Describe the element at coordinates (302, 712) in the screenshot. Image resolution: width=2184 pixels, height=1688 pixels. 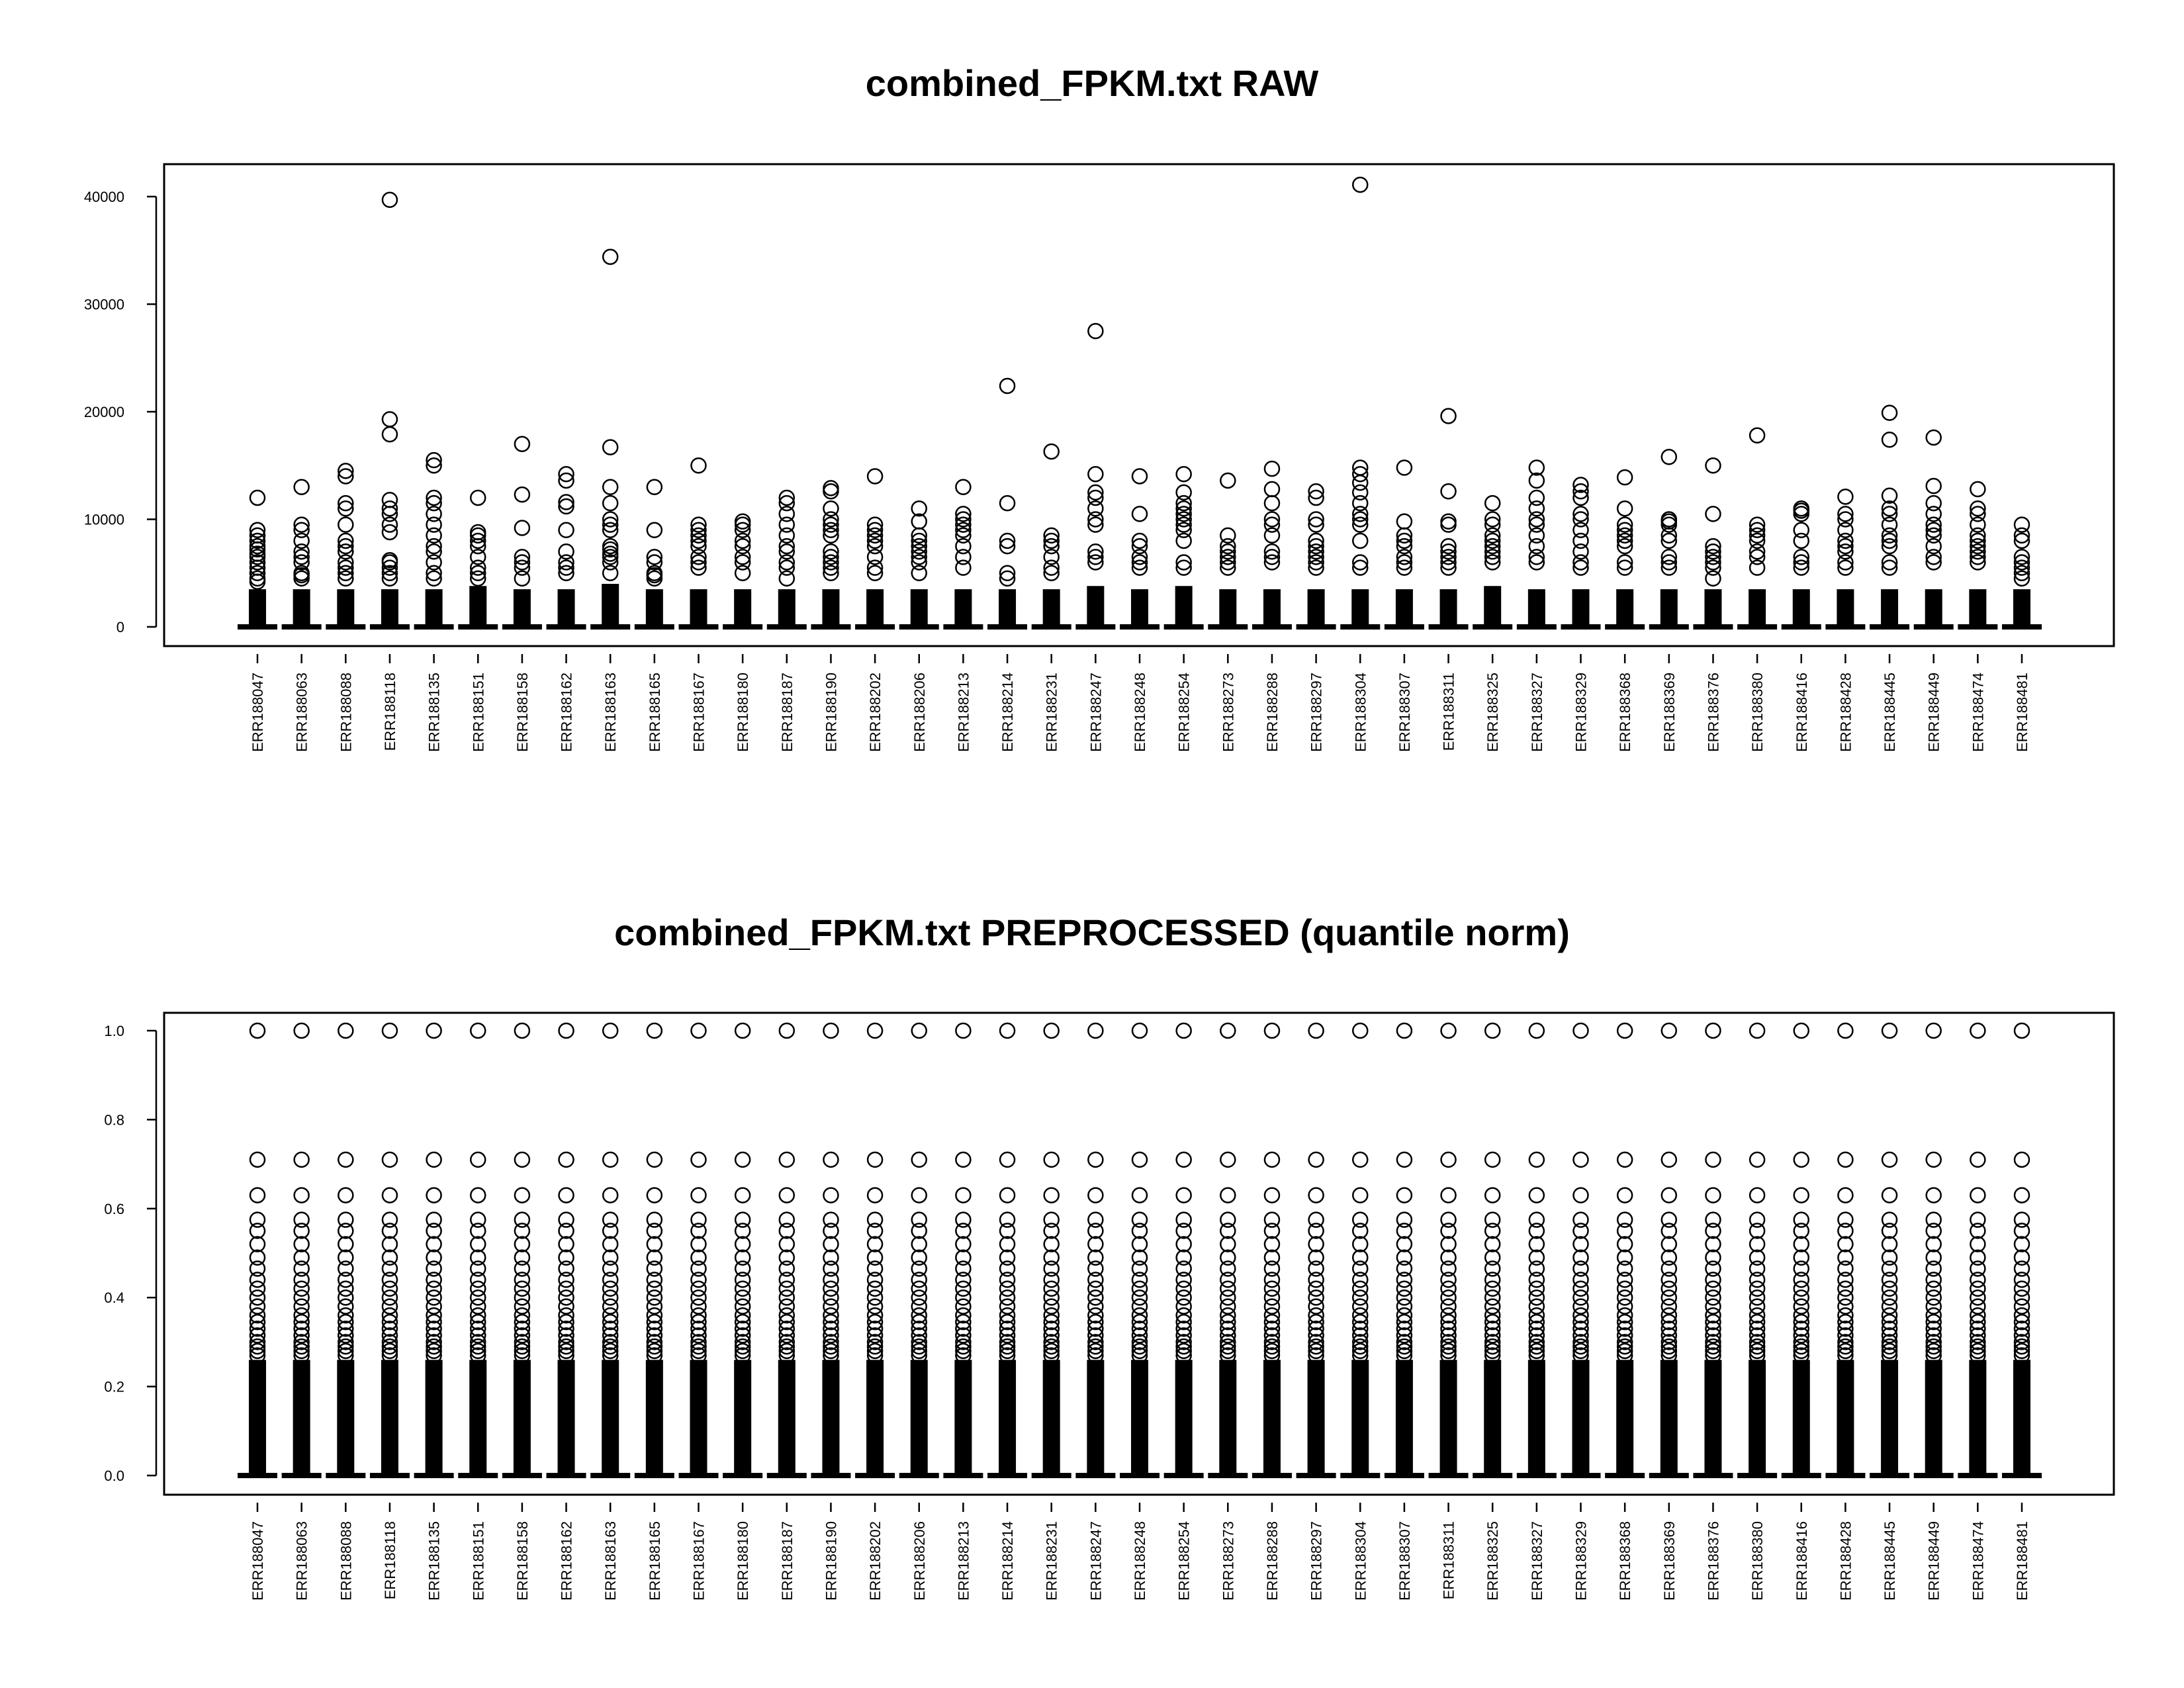
I see `raw-category-label: ERR188063` at that location.